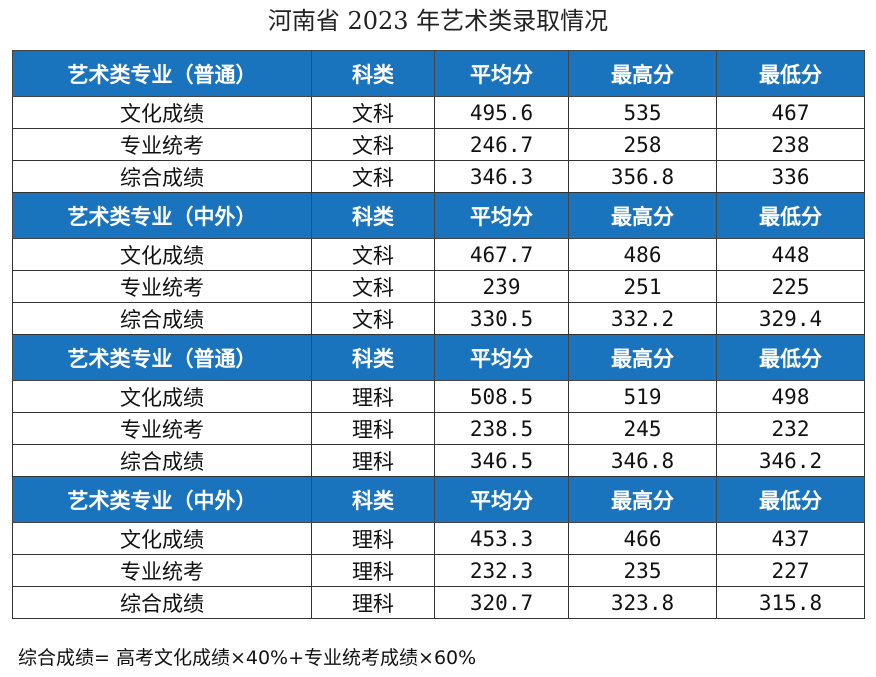 This screenshot has height=677, width=876. I want to click on min-score-cell: 346.2, so click(790, 460).